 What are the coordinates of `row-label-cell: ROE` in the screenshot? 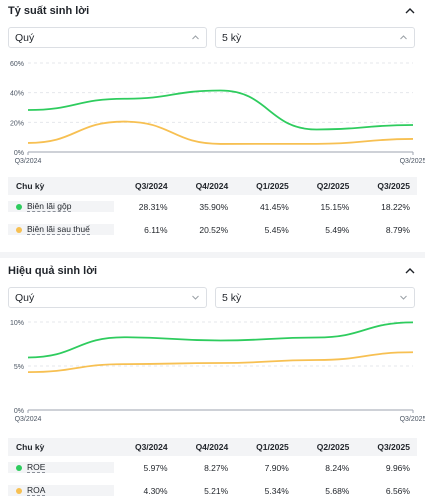 It's located at (61, 467).